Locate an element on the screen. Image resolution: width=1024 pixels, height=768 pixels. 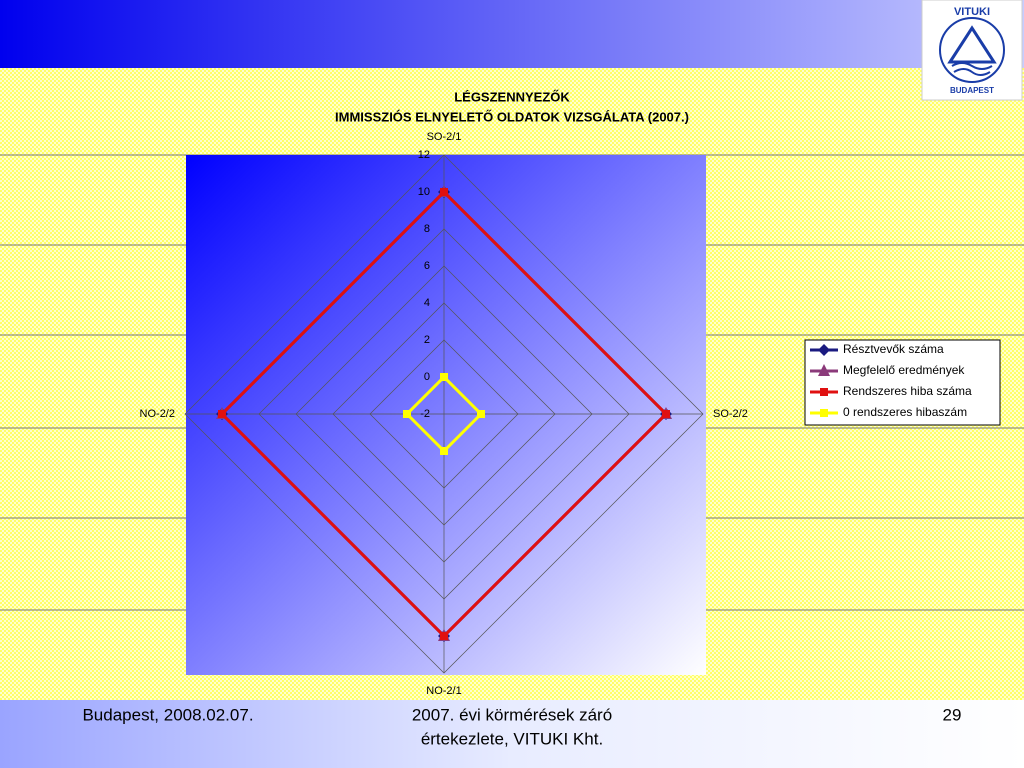
legend-label: 0 rendszeres hibaszám is located at coordinates (905, 412).